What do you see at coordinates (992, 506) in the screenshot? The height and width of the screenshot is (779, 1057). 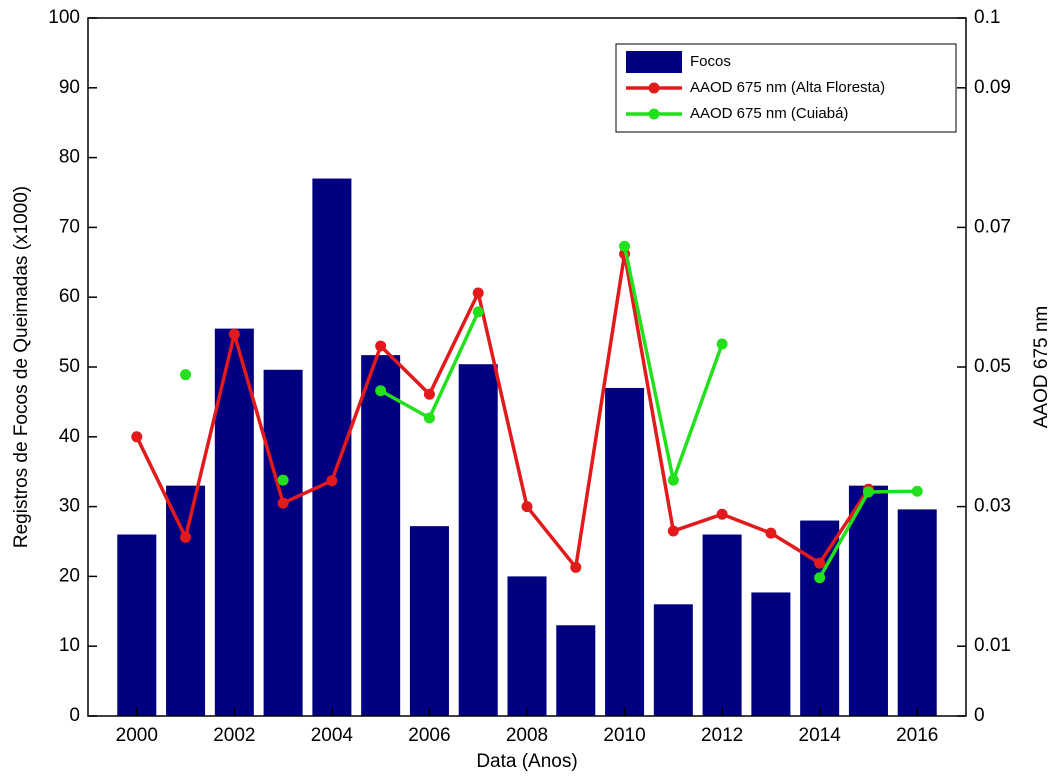 I see `y2-tick-label: 0.03` at bounding box center [992, 506].